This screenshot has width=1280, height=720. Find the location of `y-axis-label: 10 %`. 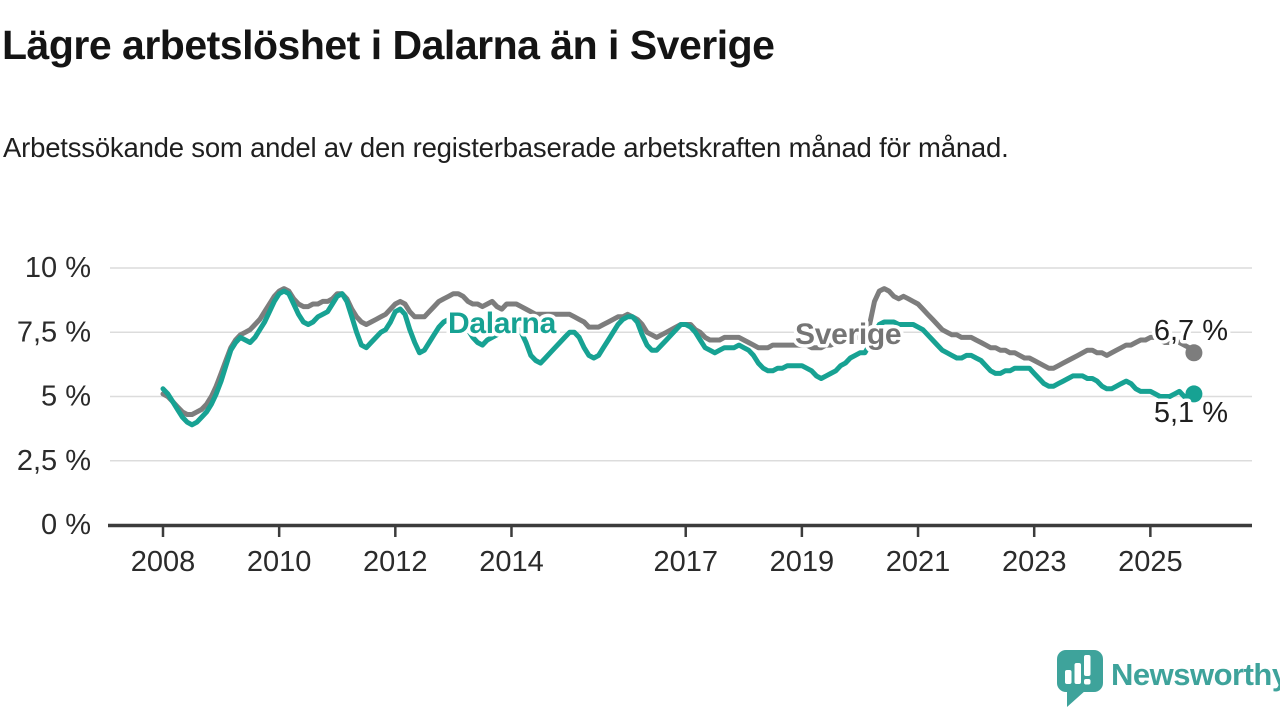

y-axis-label: 10 % is located at coordinates (58, 268).